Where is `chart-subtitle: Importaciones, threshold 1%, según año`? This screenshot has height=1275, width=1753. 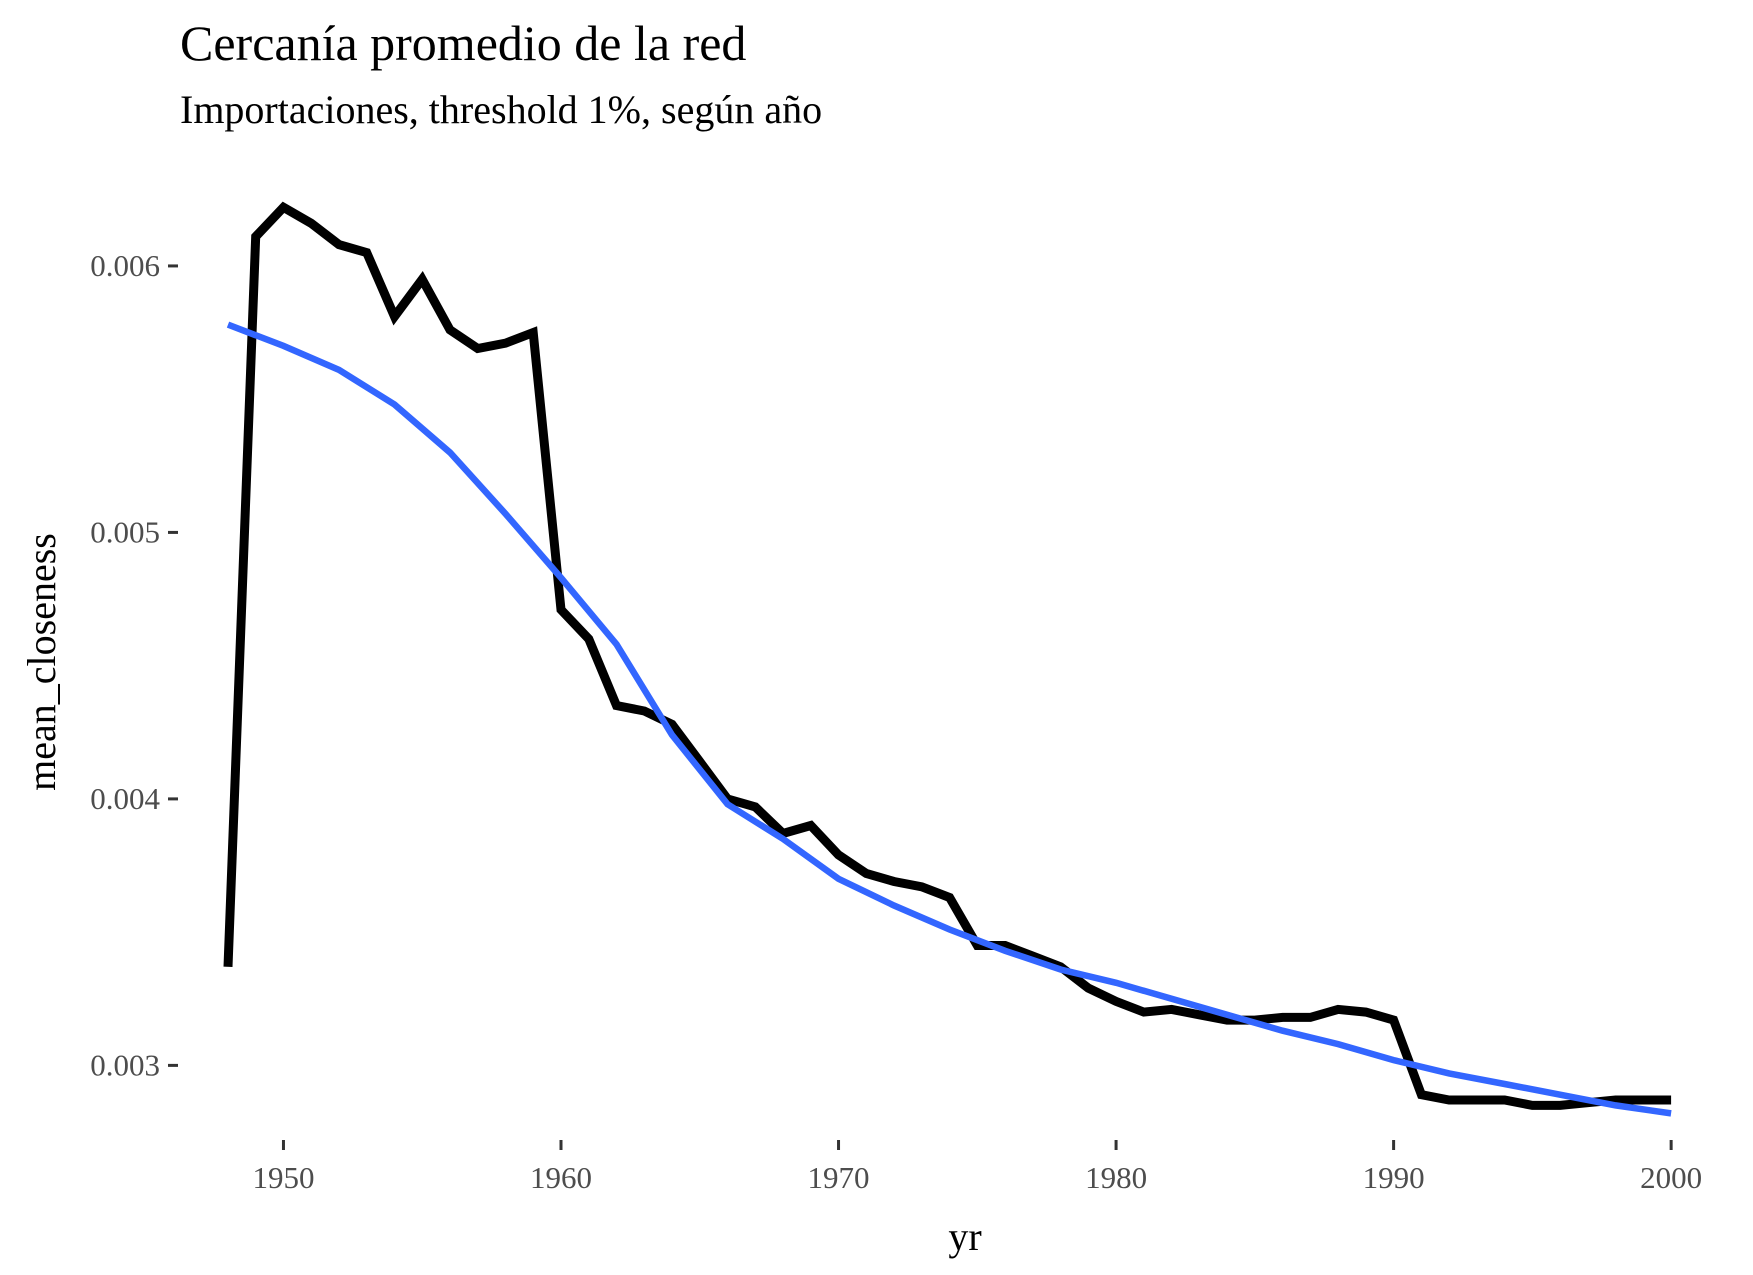 chart-subtitle: Importaciones, threshold 1%, según año is located at coordinates (501, 109).